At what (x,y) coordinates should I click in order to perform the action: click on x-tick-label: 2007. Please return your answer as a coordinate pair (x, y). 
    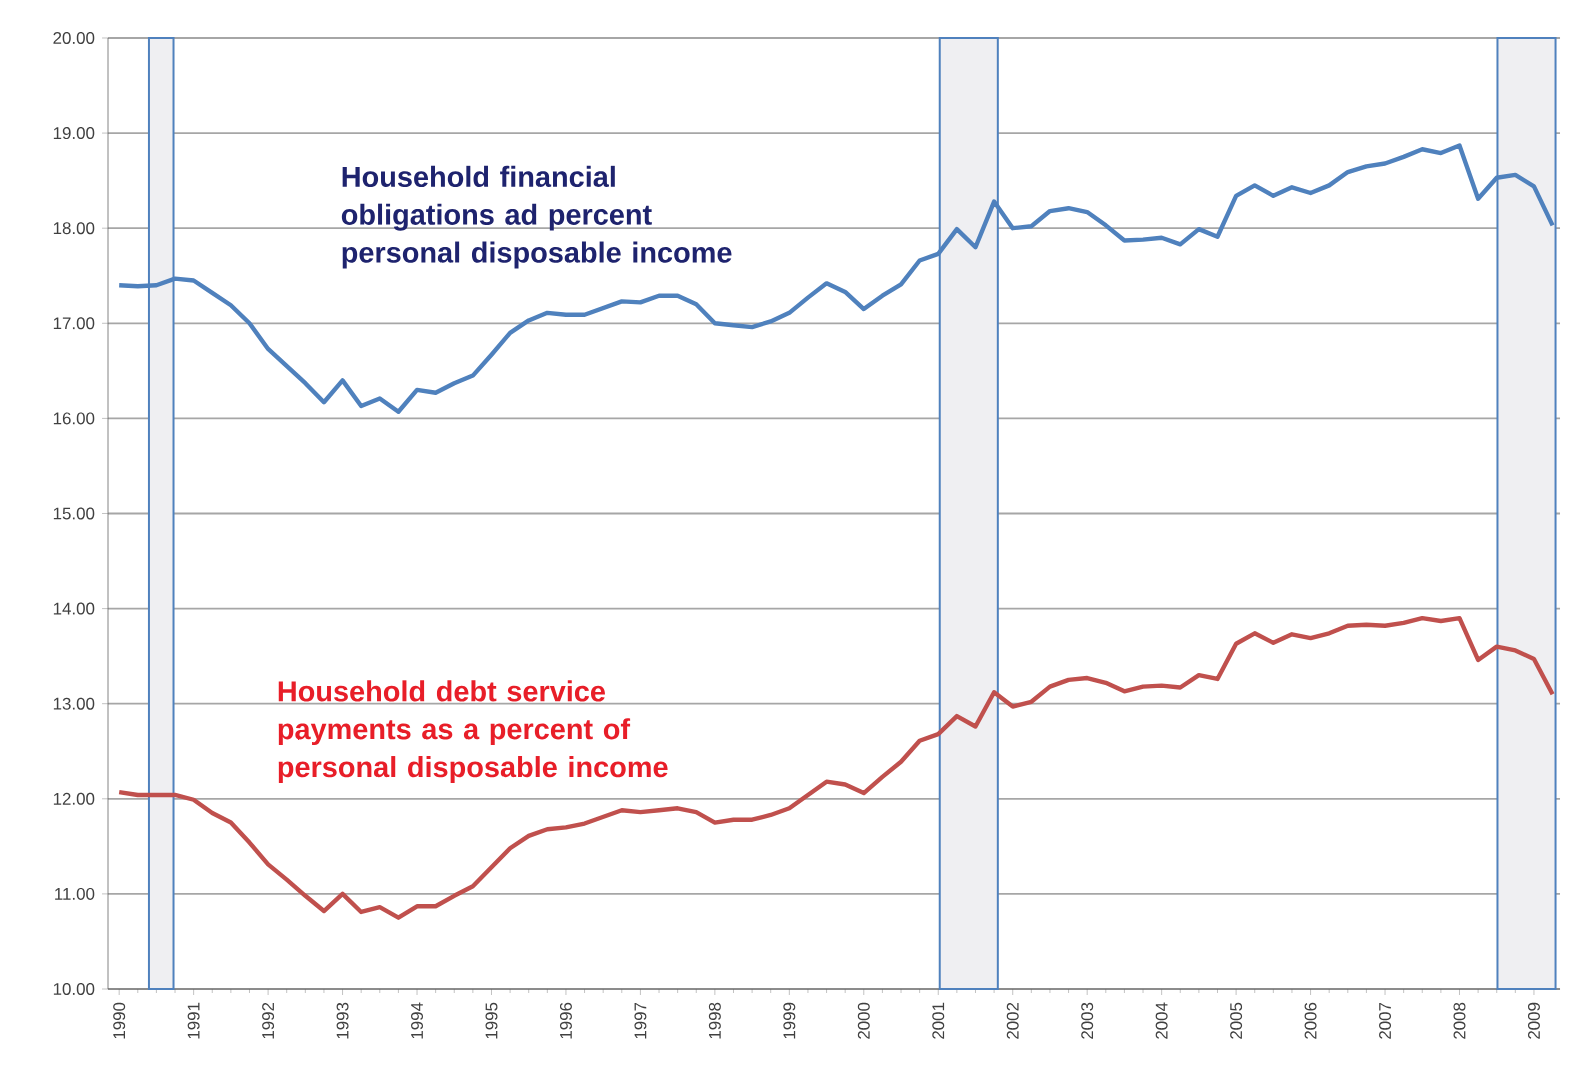
    Looking at the image, I should click on (1385, 1020).